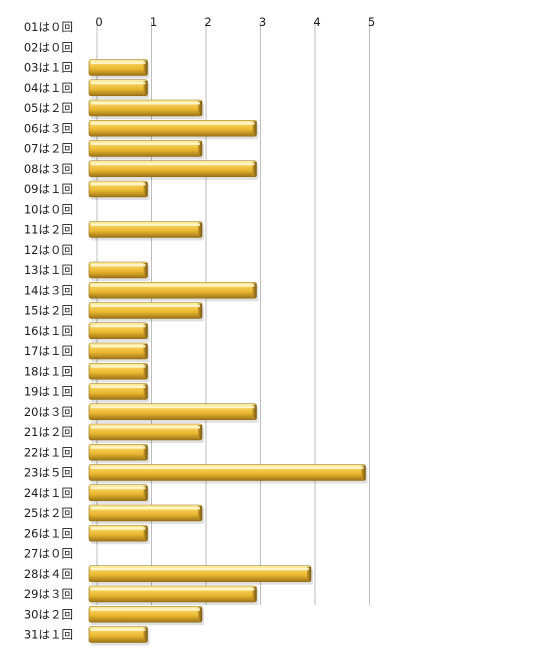 The width and height of the screenshot is (538, 662). What do you see at coordinates (48, 574) in the screenshot?
I see `category-label: 28は４回` at bounding box center [48, 574].